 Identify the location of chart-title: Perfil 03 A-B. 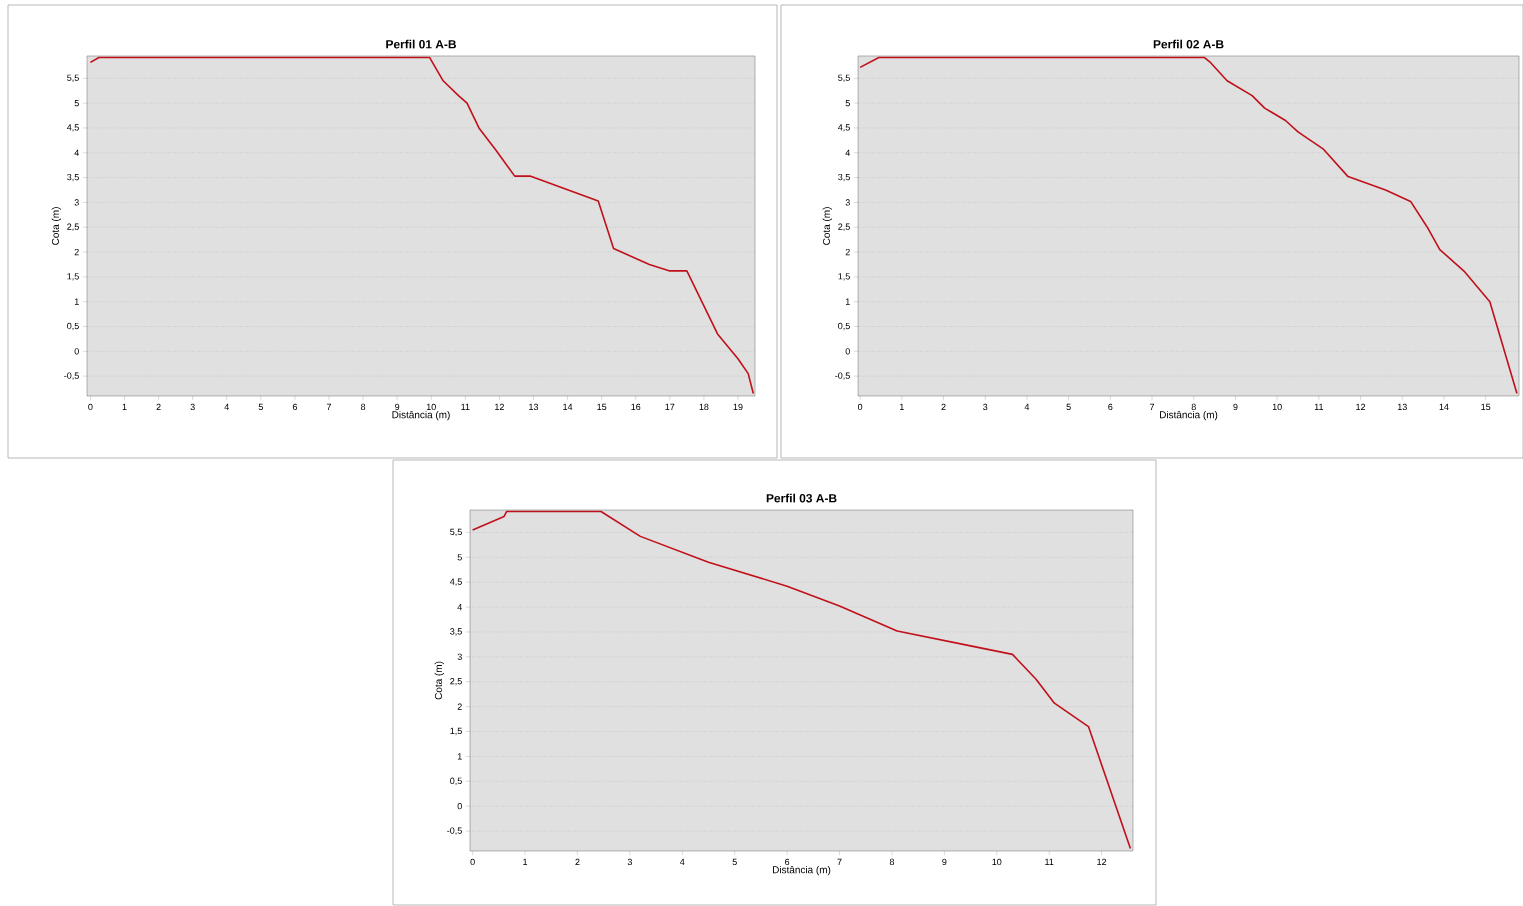
(801, 498).